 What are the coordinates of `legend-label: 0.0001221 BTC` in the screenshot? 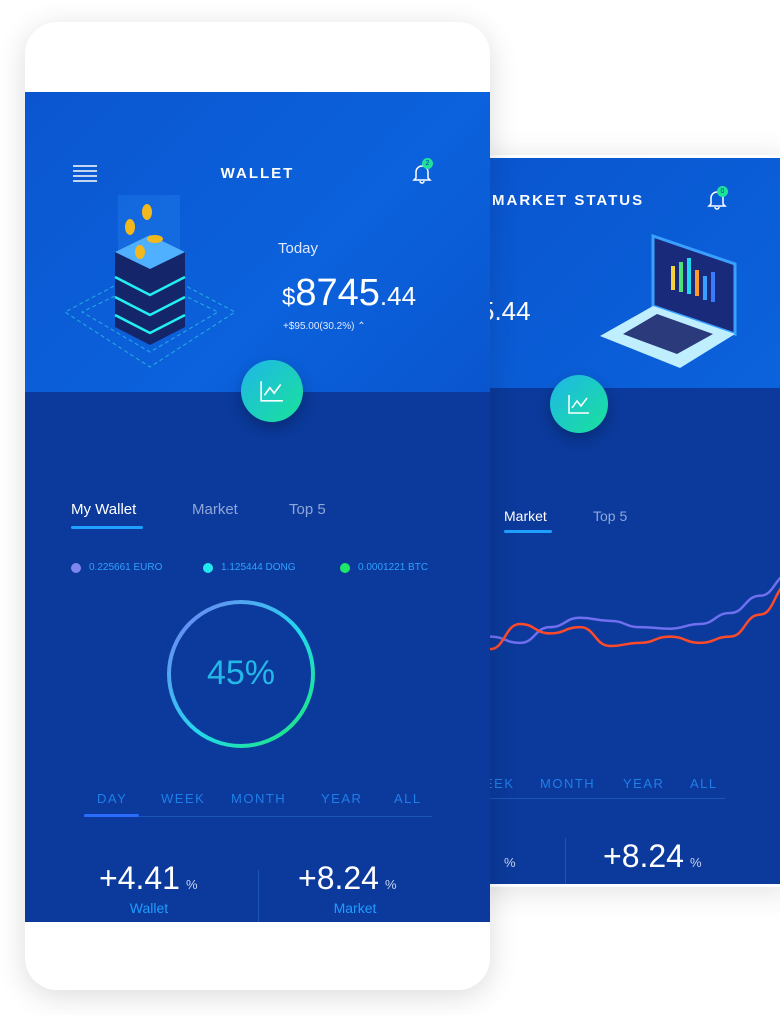 It's located at (393, 567).